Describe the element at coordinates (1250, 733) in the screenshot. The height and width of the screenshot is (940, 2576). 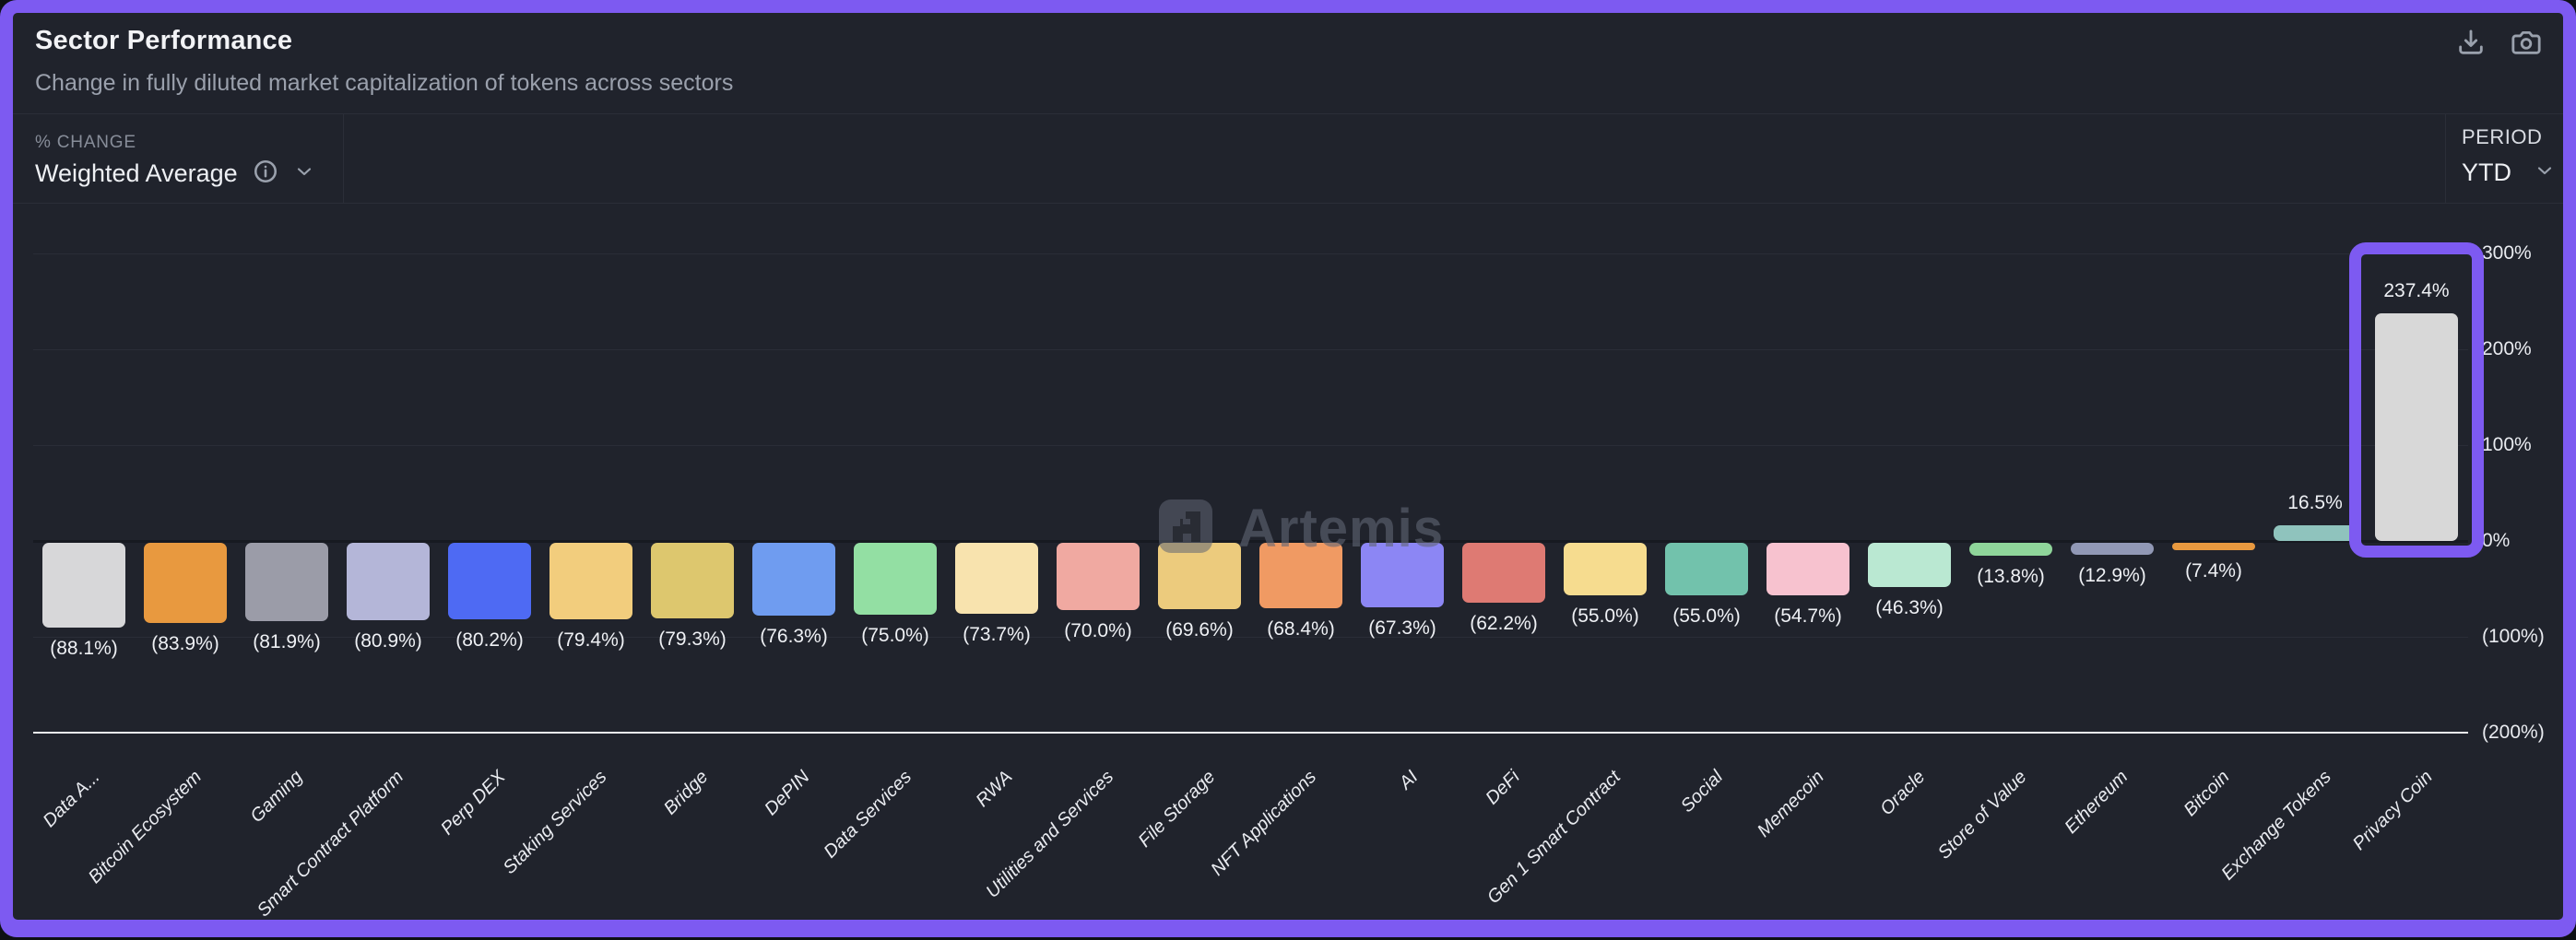
I see `x-axis-line` at that location.